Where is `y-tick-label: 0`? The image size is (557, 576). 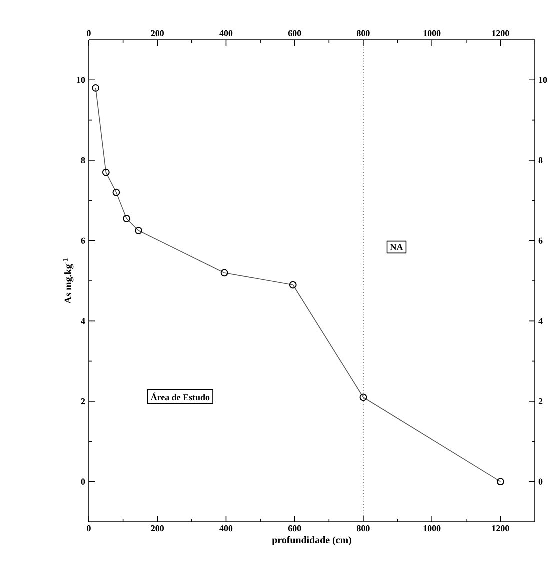 y-tick-label: 0 is located at coordinates (83, 481).